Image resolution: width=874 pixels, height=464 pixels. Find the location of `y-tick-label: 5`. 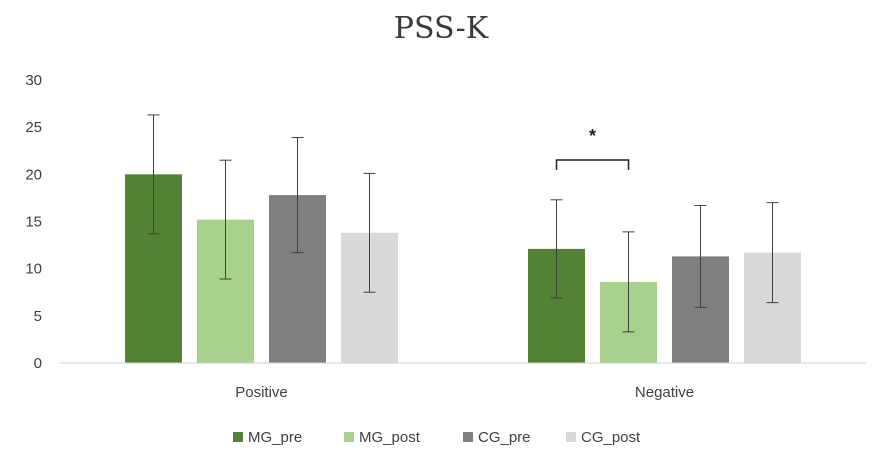

y-tick-label: 5 is located at coordinates (38, 316).